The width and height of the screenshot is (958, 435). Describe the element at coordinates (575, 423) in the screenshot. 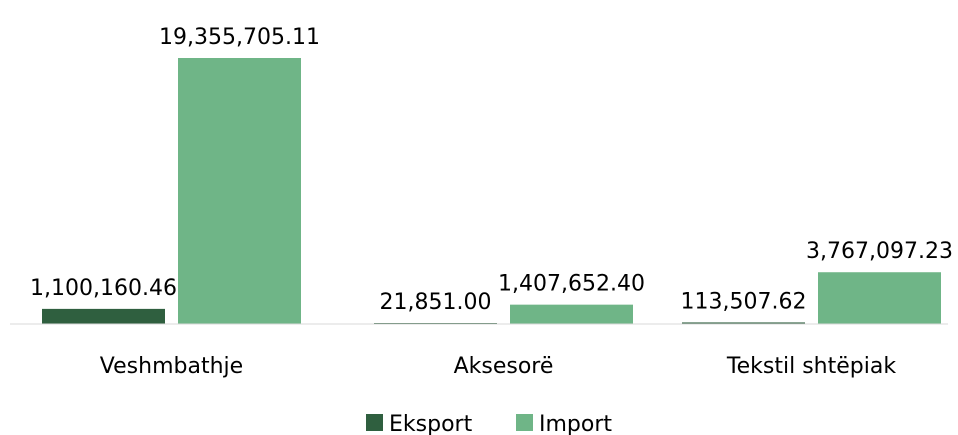

I see `legend-label-import: Import` at that location.